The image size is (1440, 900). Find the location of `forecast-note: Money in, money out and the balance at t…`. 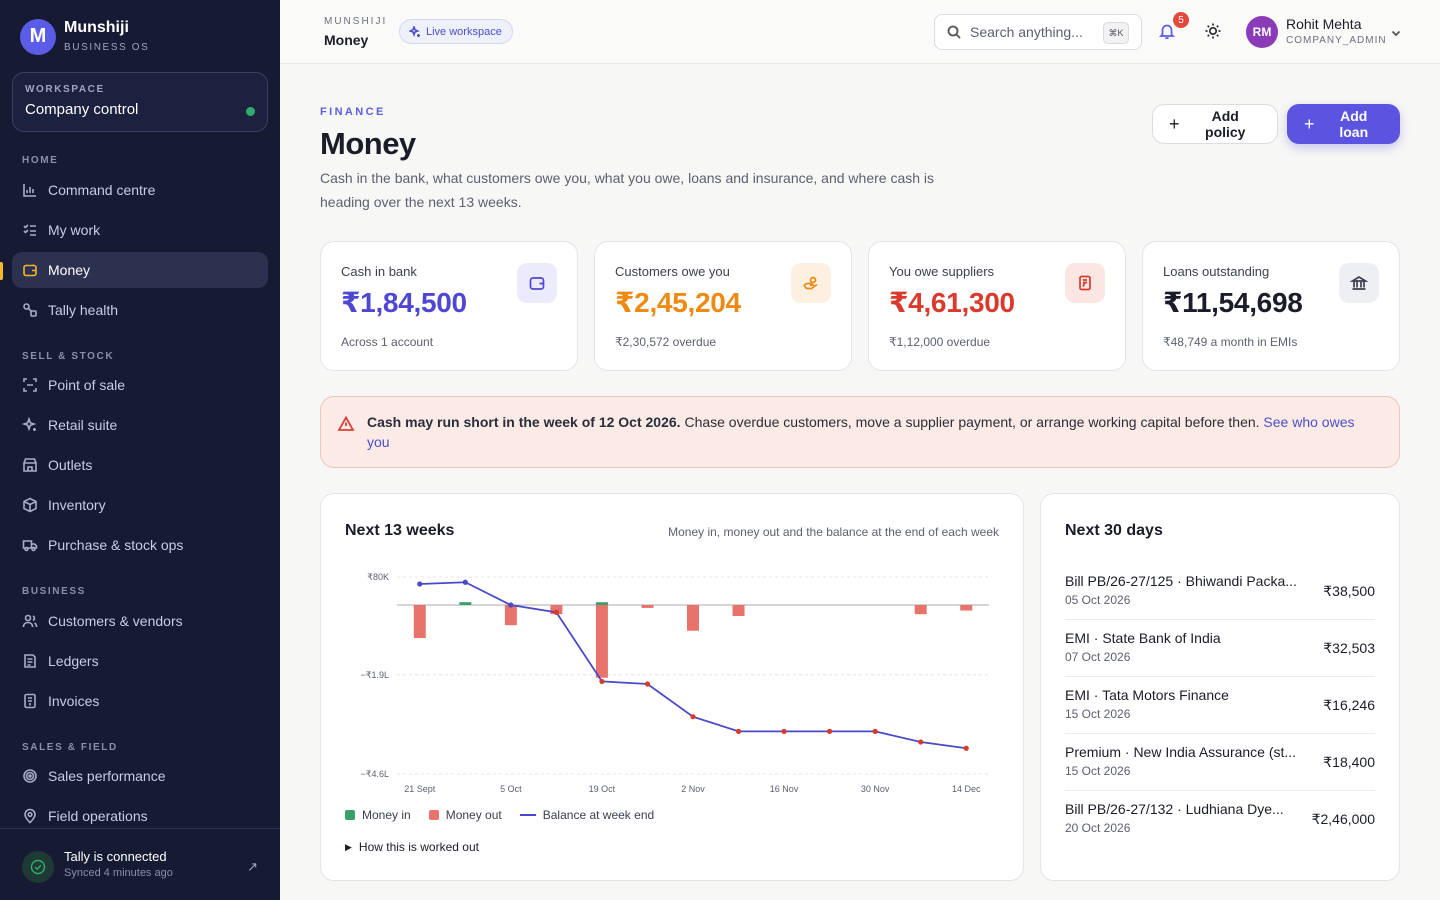

forecast-note: Money in, money out and the balance at t… is located at coordinates (833, 532).